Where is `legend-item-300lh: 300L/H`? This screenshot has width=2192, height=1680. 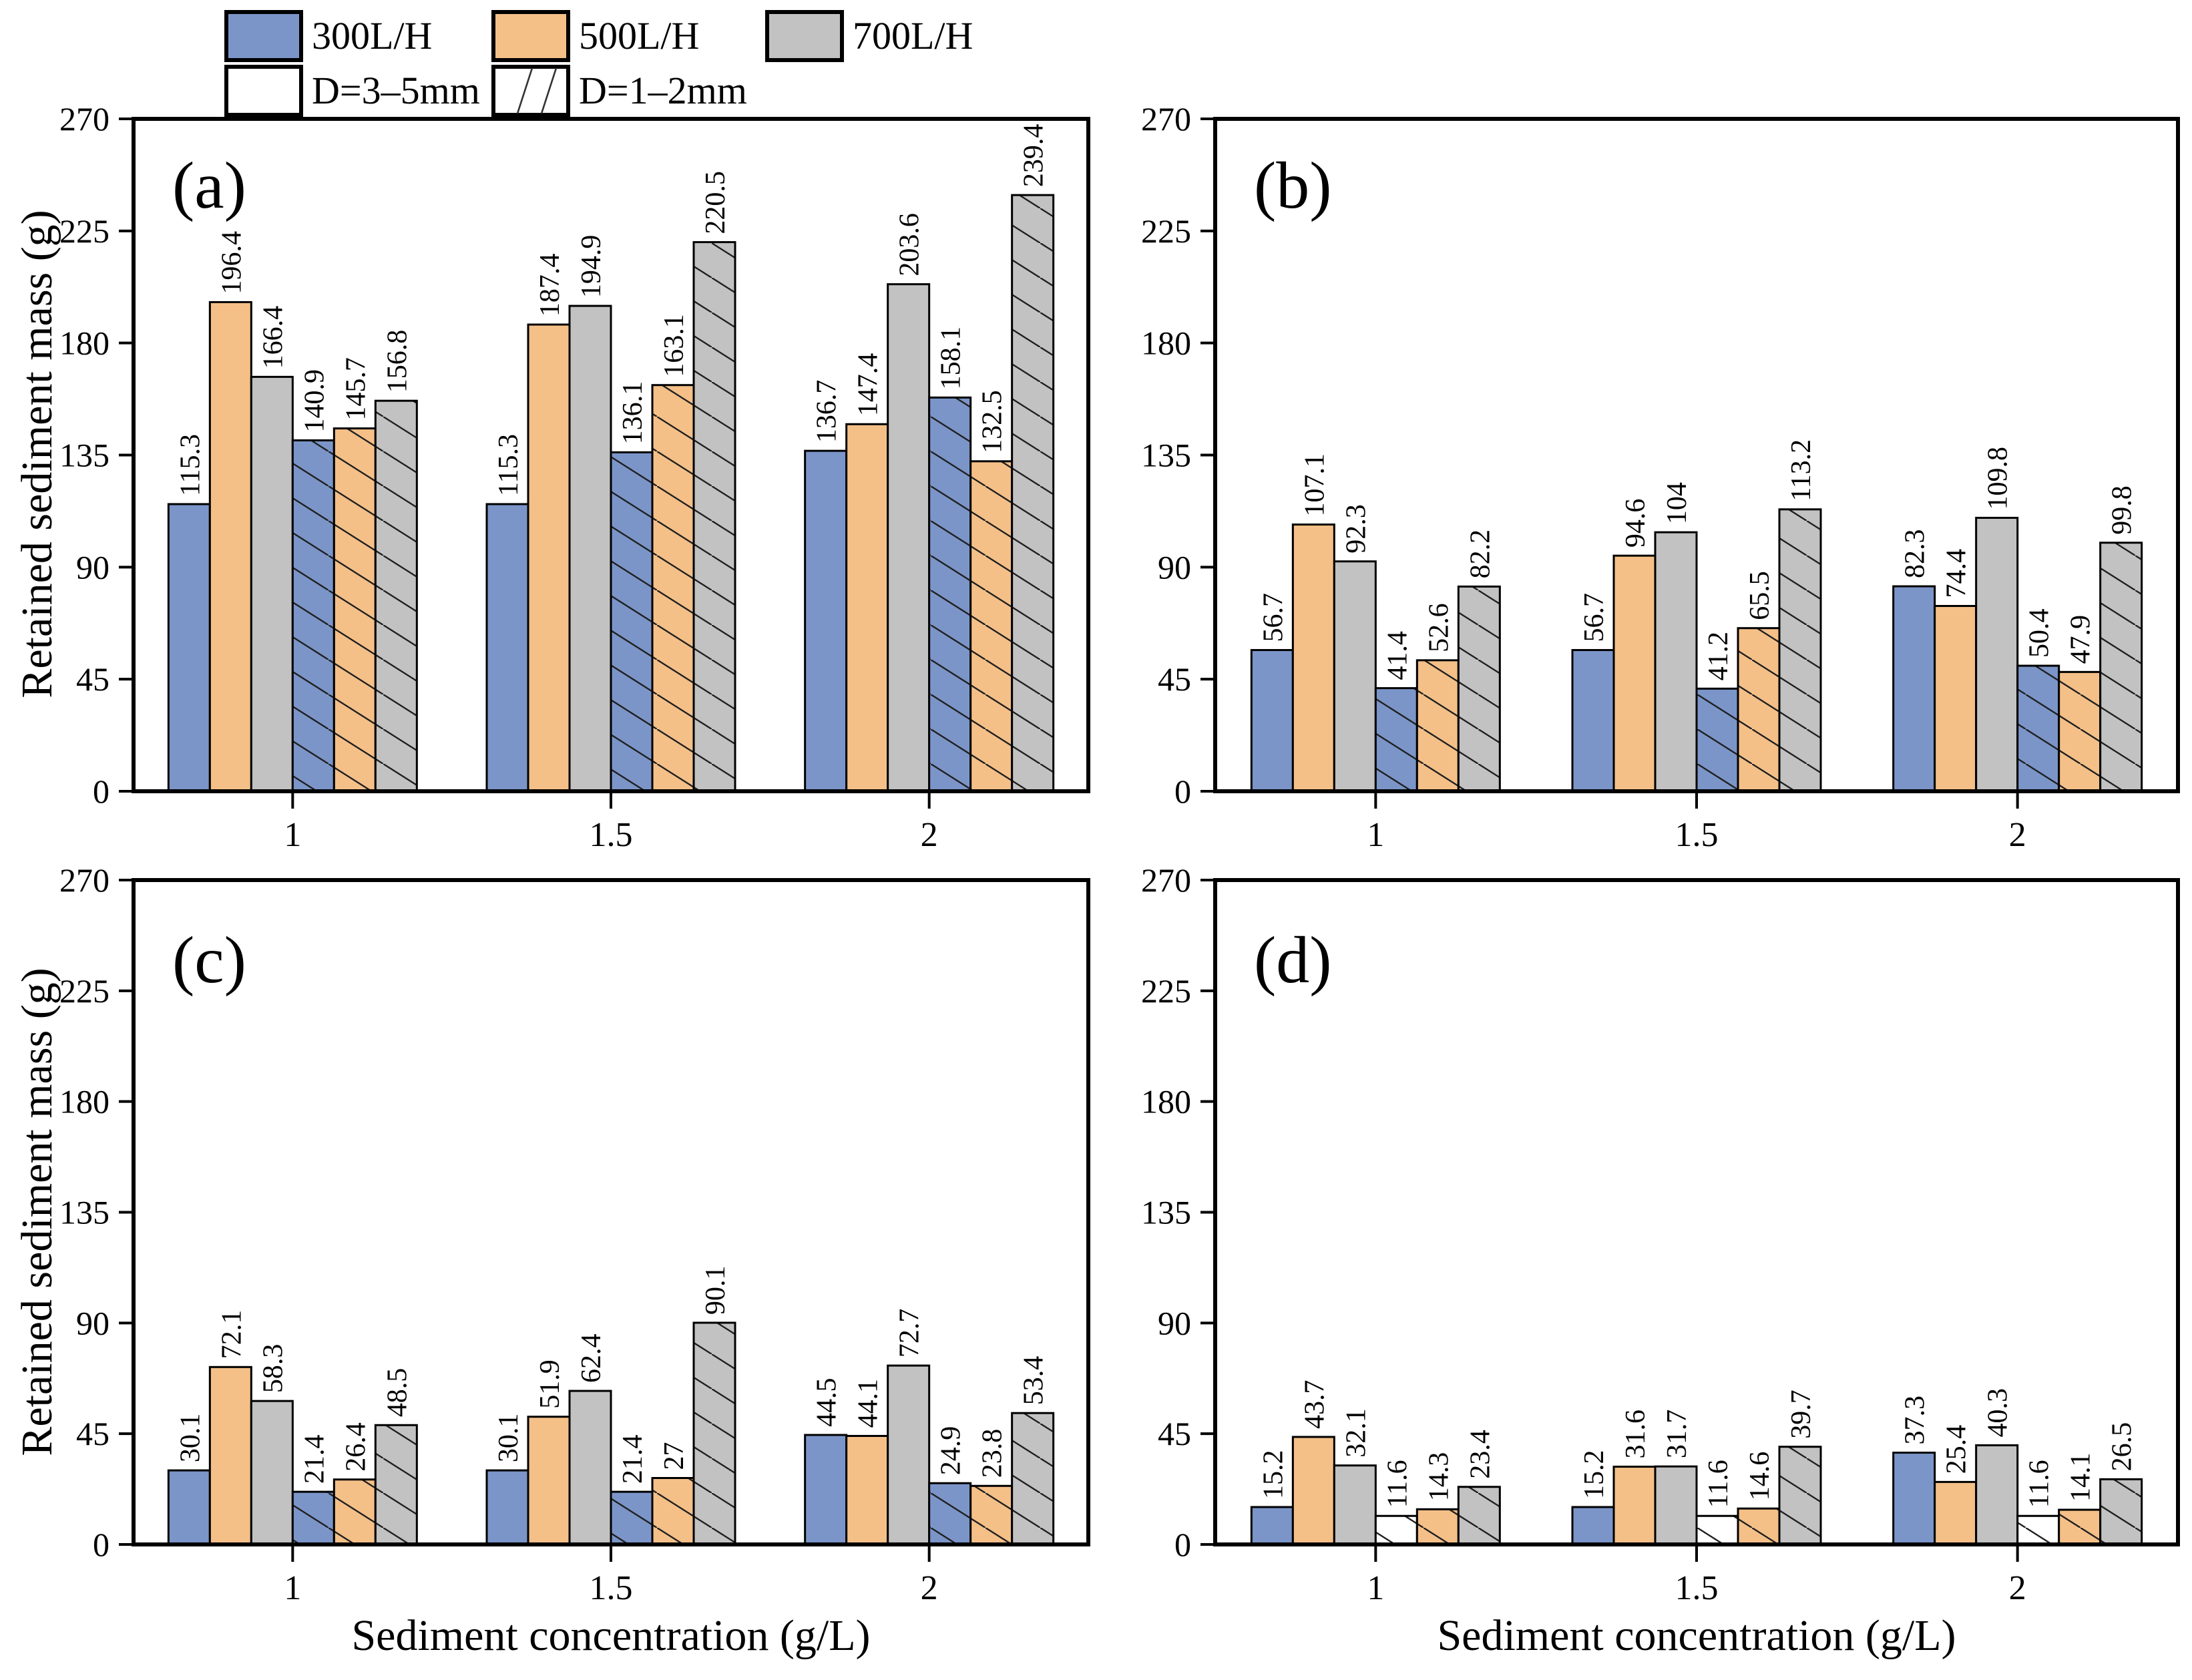 legend-item-300lh: 300L/H is located at coordinates (328, 36).